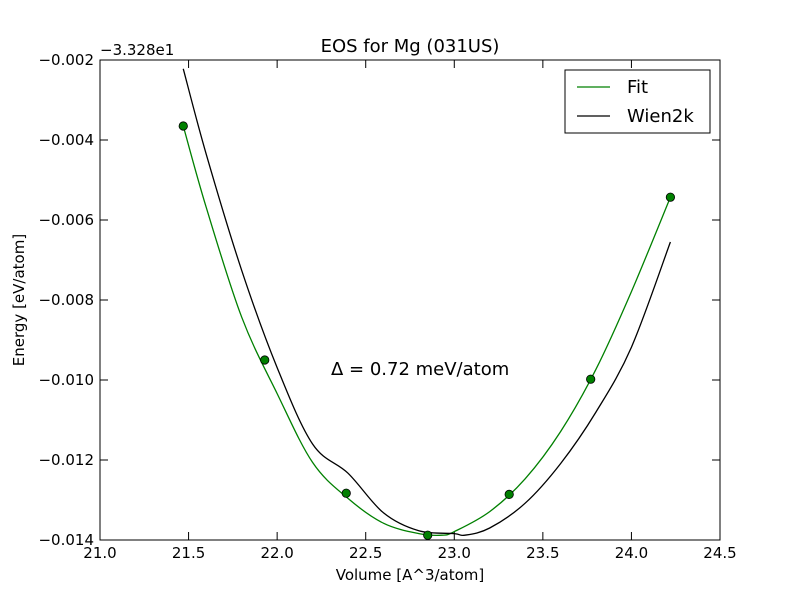  Describe the element at coordinates (410, 46) in the screenshot. I see `chart-title: EOS for Mg (031US)` at that location.